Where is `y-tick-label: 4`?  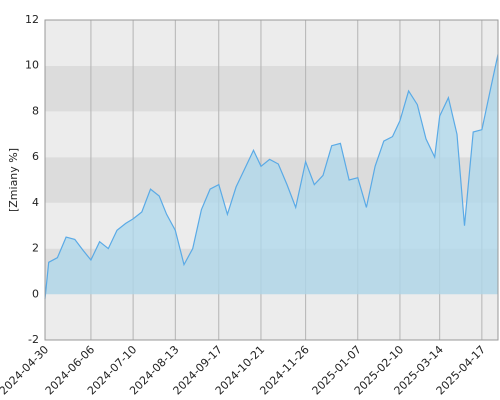 y-tick-label: 4 is located at coordinates (35, 202).